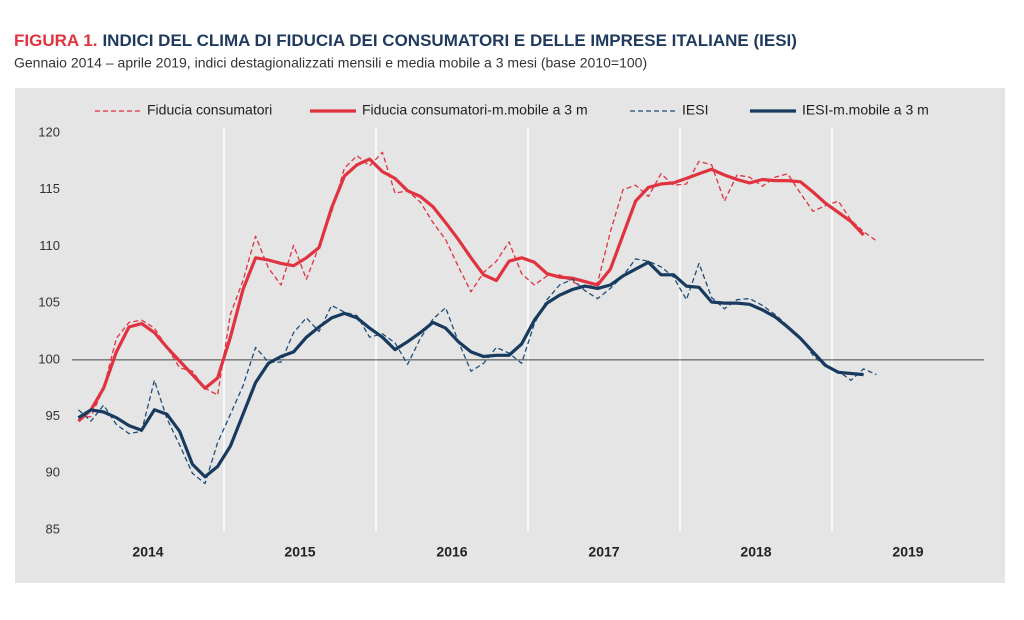 This screenshot has height=620, width=1024. What do you see at coordinates (49, 302) in the screenshot?
I see `y-tick-label: 105` at bounding box center [49, 302].